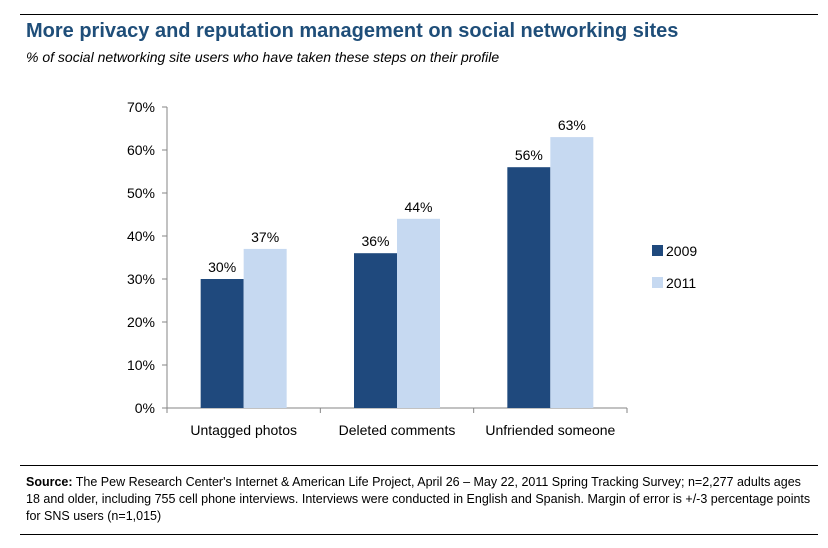 Image resolution: width=828 pixels, height=548 pixels. What do you see at coordinates (141, 365) in the screenshot?
I see `y-tick-label: 10%` at bounding box center [141, 365].